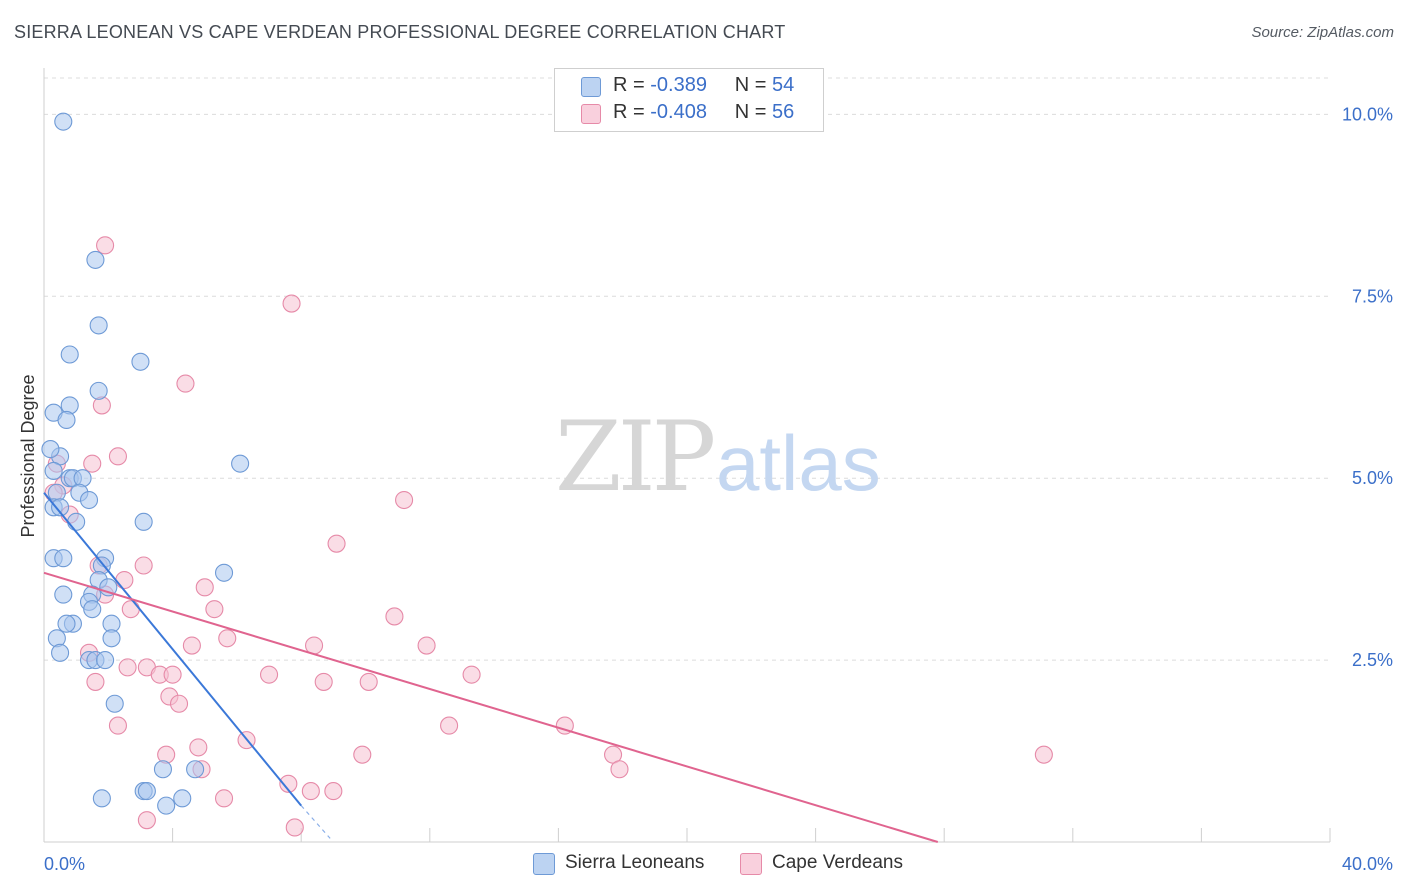 The height and width of the screenshot is (892, 1406). Describe the element at coordinates (1322, 32) in the screenshot. I see `chart-source: Source: ZipAtlas.com` at that location.